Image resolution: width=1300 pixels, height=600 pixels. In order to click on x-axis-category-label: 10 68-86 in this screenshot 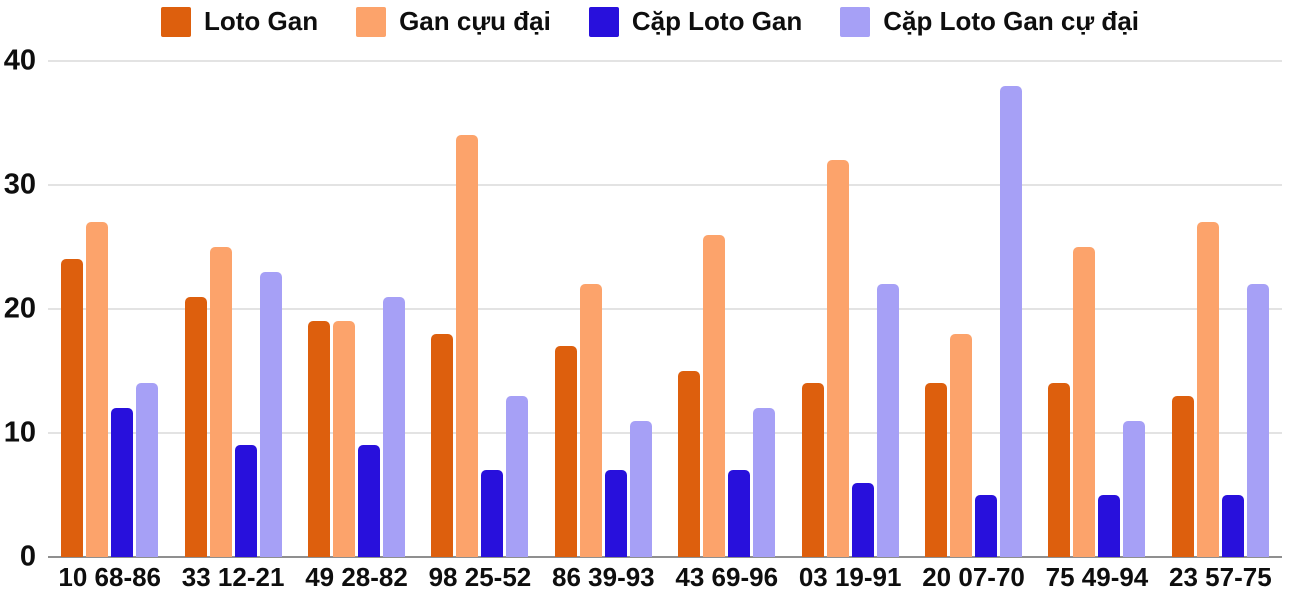, I will do `click(110, 577)`.